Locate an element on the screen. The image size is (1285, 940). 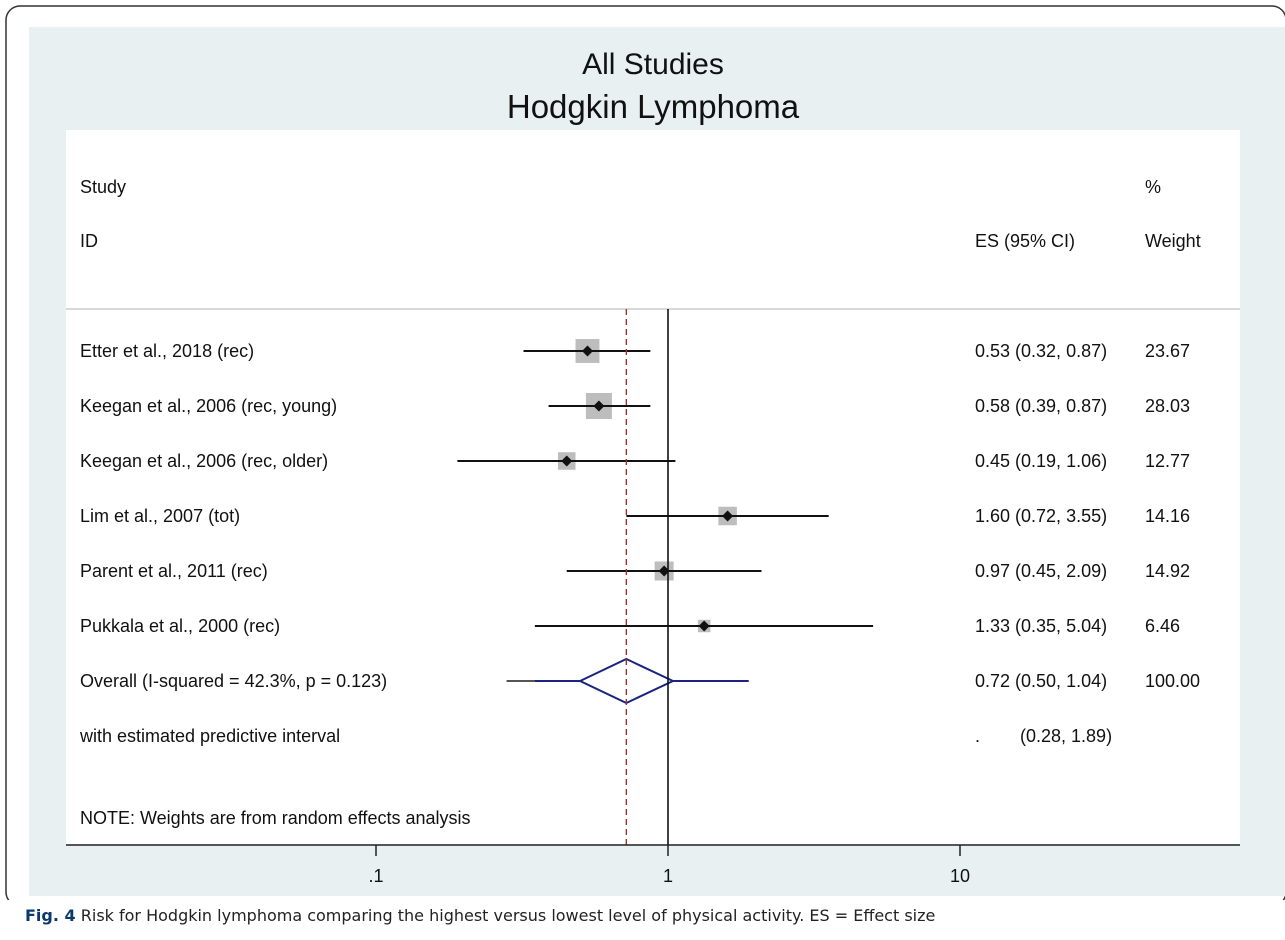
header-weight-top: % is located at coordinates (1153, 187).